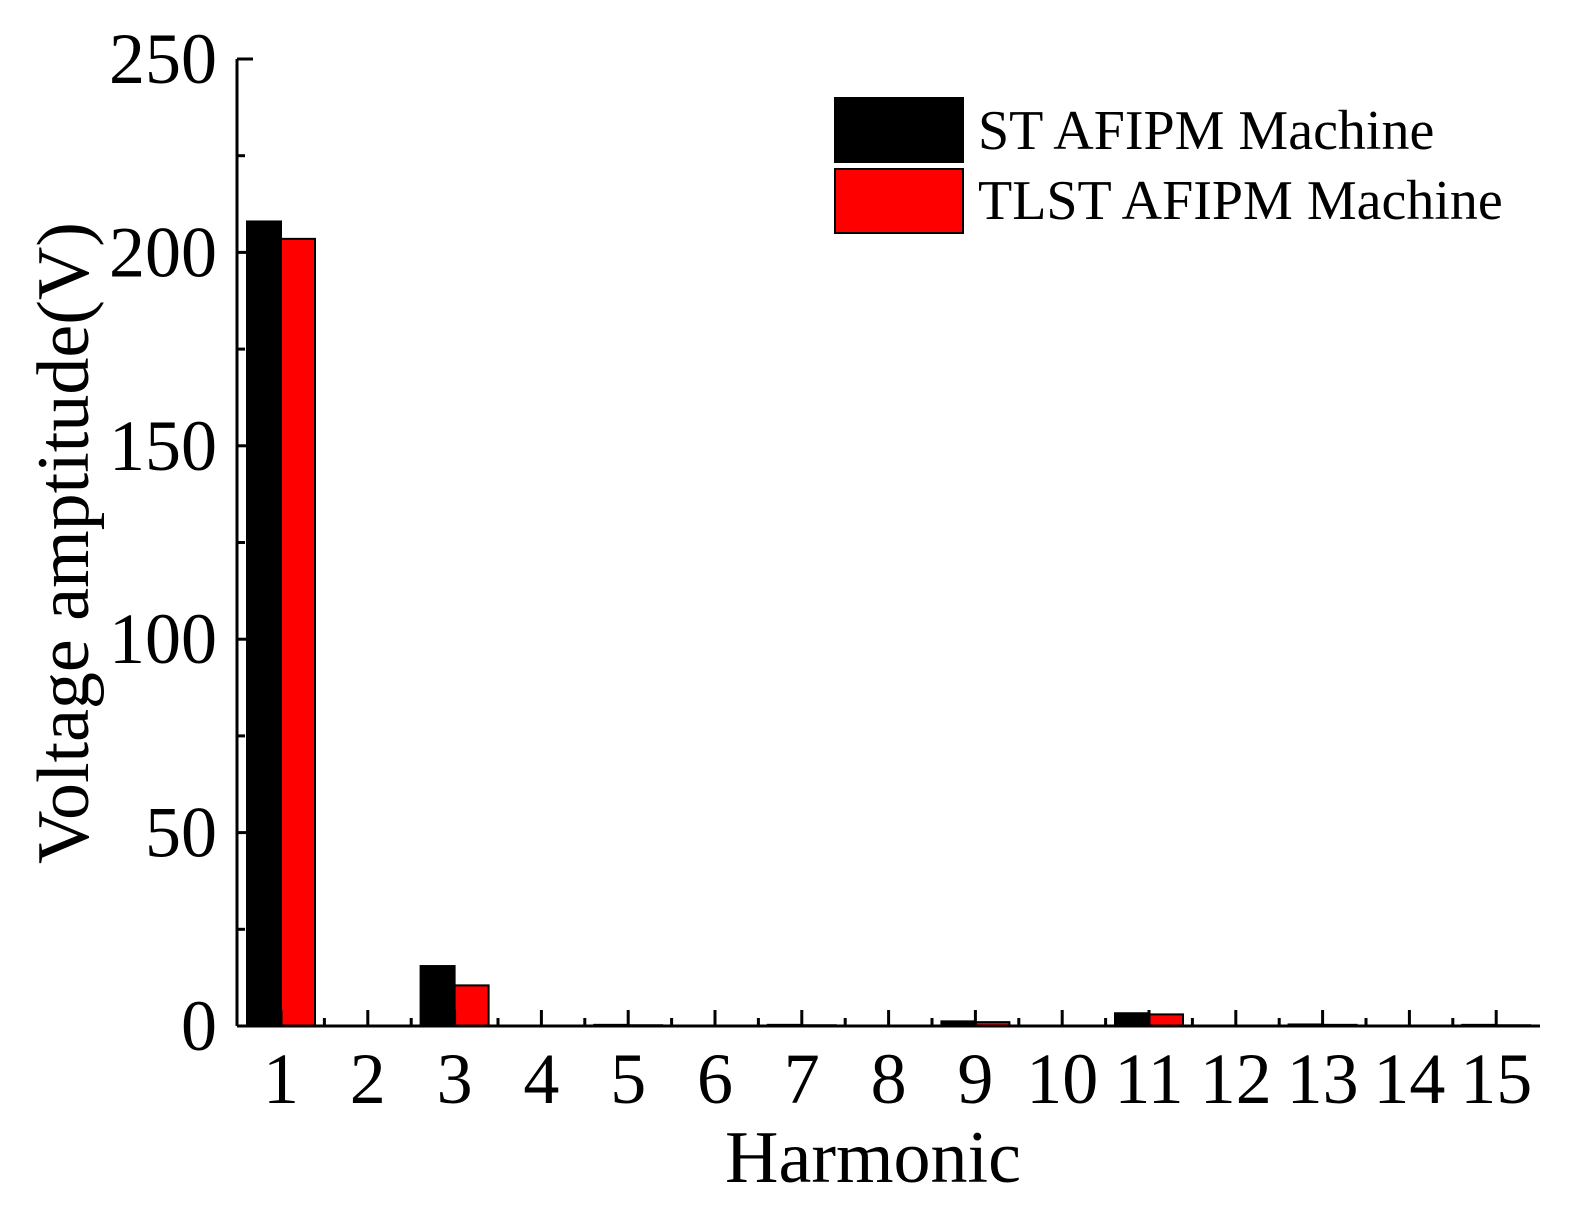 This screenshot has width=1572, height=1214. Describe the element at coordinates (455, 1079) in the screenshot. I see `x-tick-label: 3` at that location.